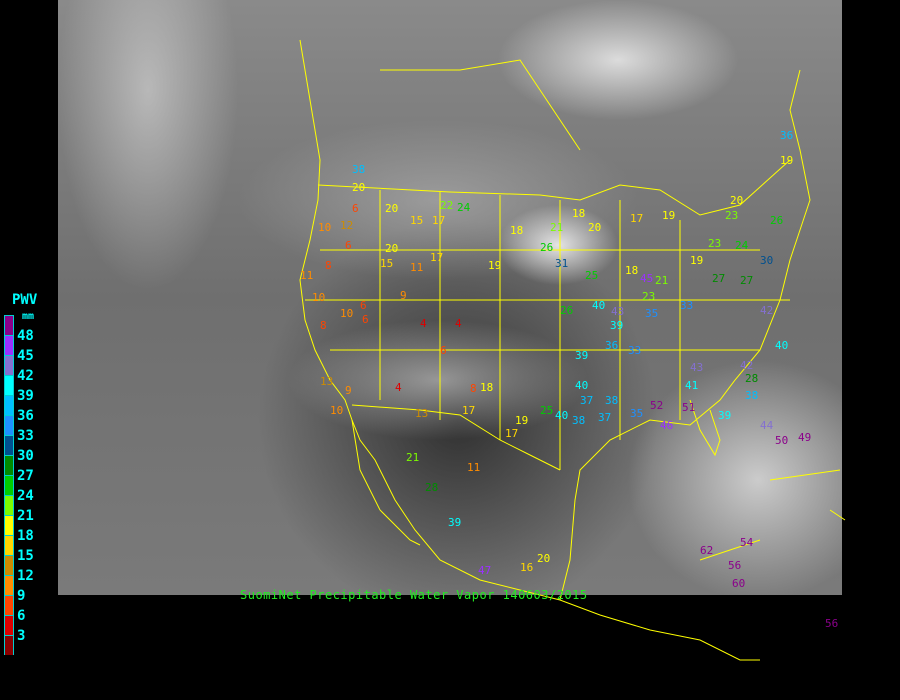 This screenshot has height=700, width=900. I want to click on legend-label: 30, so click(25, 456).